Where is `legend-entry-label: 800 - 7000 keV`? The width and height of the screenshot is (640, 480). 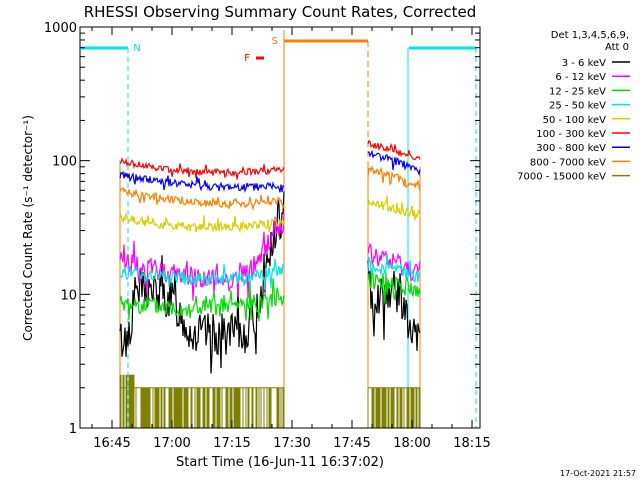
legend-entry-label: 800 - 7000 keV is located at coordinates (568, 162).